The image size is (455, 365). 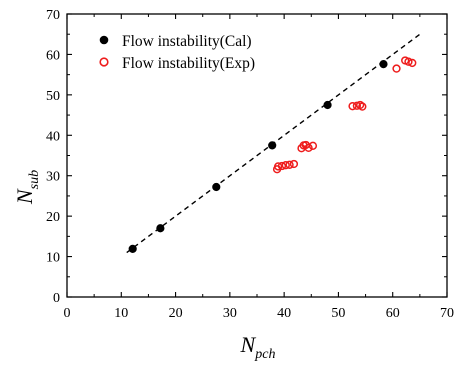 I want to click on x-axis-title-sub: pch, so click(x=264, y=354).